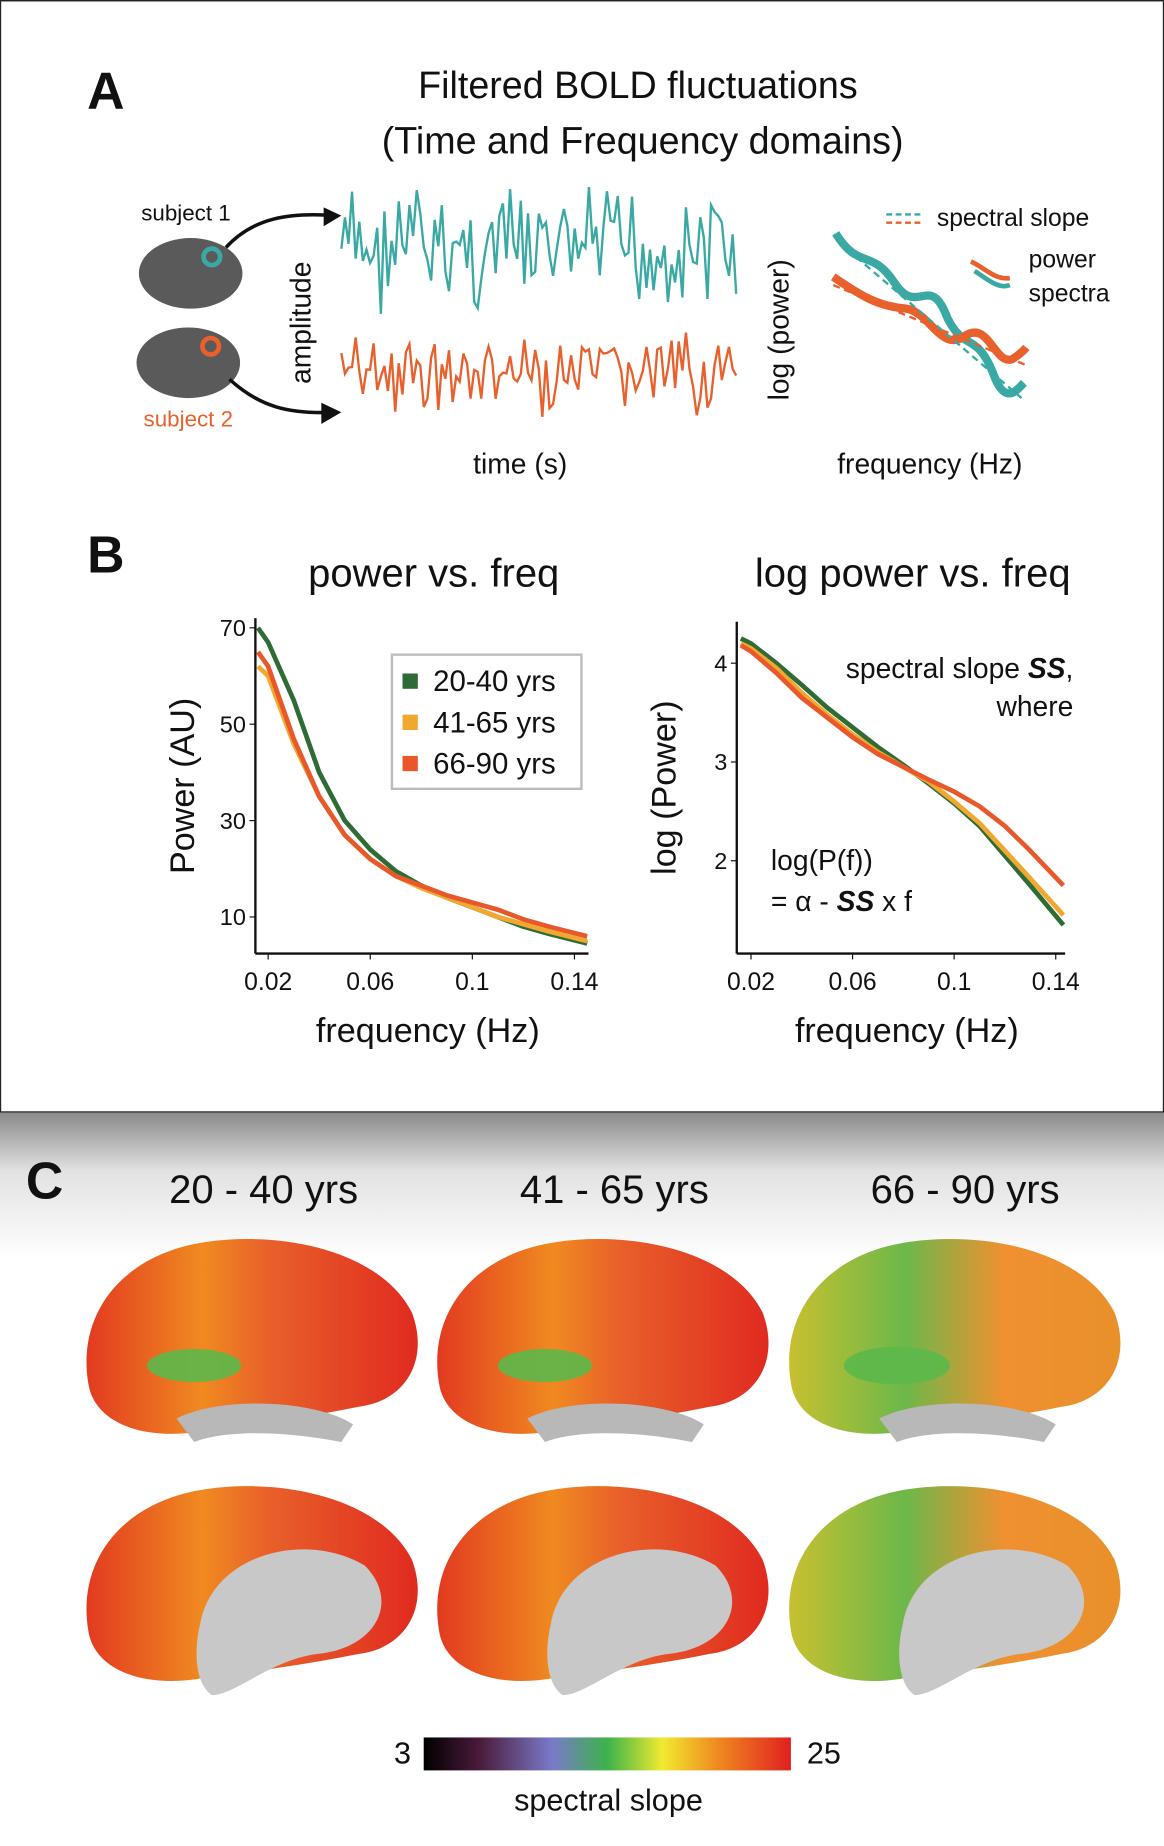 Image resolution: width=1164 pixels, height=1846 pixels. Describe the element at coordinates (913, 573) in the screenshot. I see `chart-title: log power vs. freq` at that location.